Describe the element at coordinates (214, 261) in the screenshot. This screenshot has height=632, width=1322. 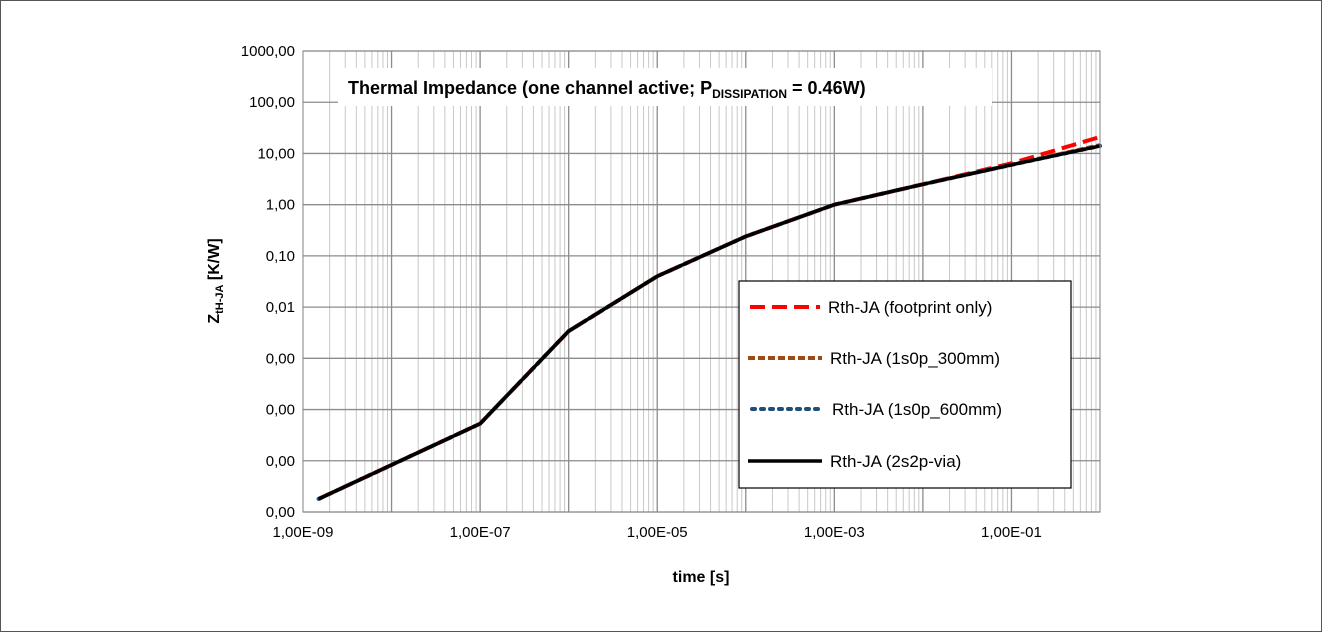
I see `y-axis-title-tail: [K/W]` at that location.